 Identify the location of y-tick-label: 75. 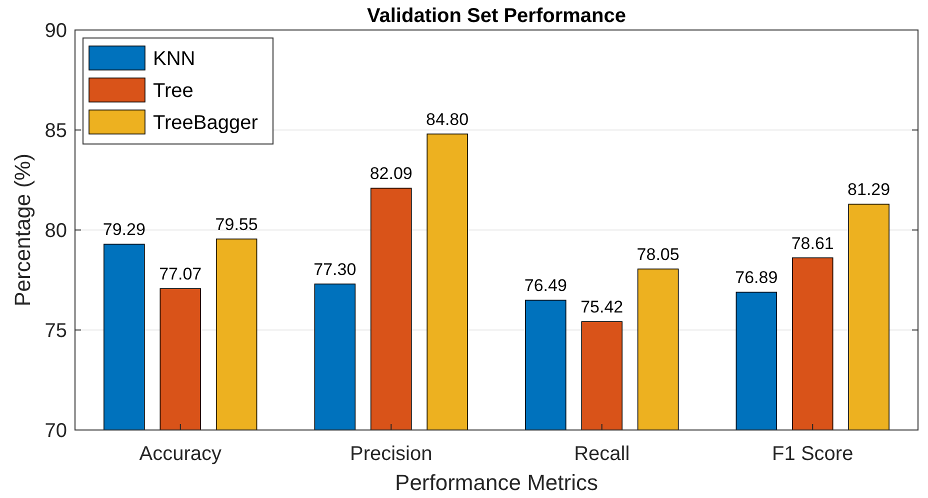
(55, 331).